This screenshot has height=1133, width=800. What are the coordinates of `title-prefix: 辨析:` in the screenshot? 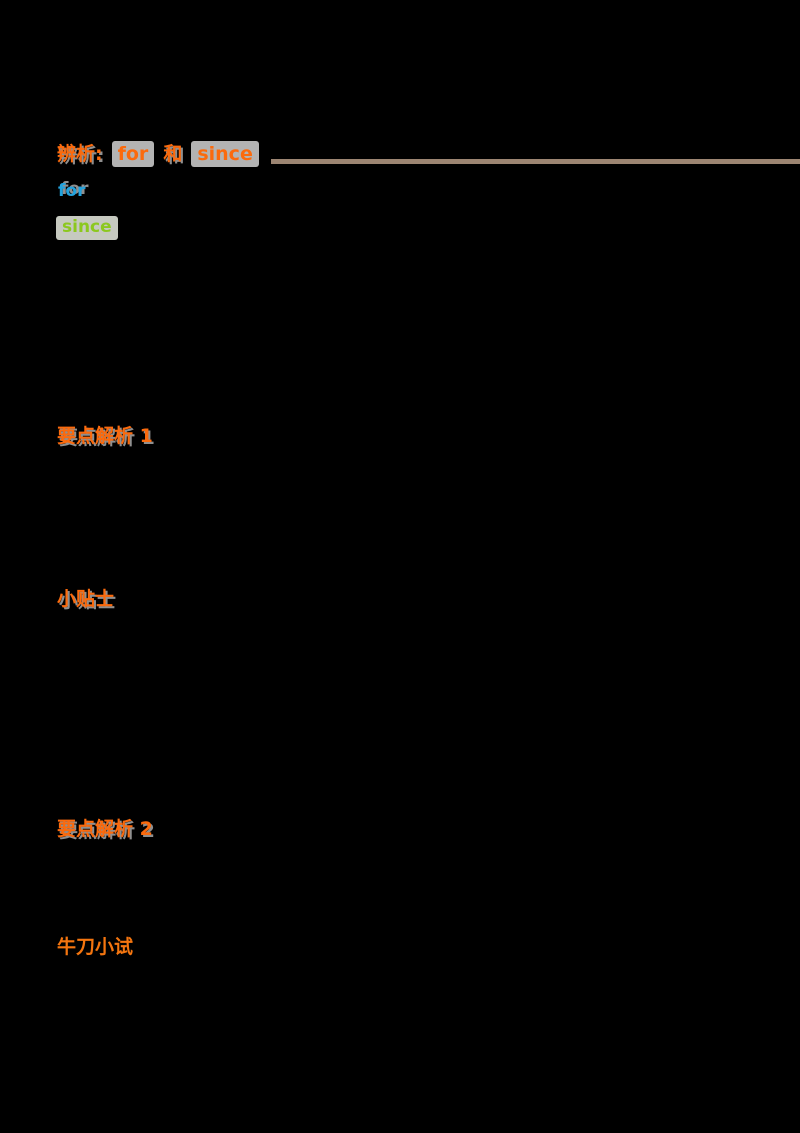 It's located at (80, 154).